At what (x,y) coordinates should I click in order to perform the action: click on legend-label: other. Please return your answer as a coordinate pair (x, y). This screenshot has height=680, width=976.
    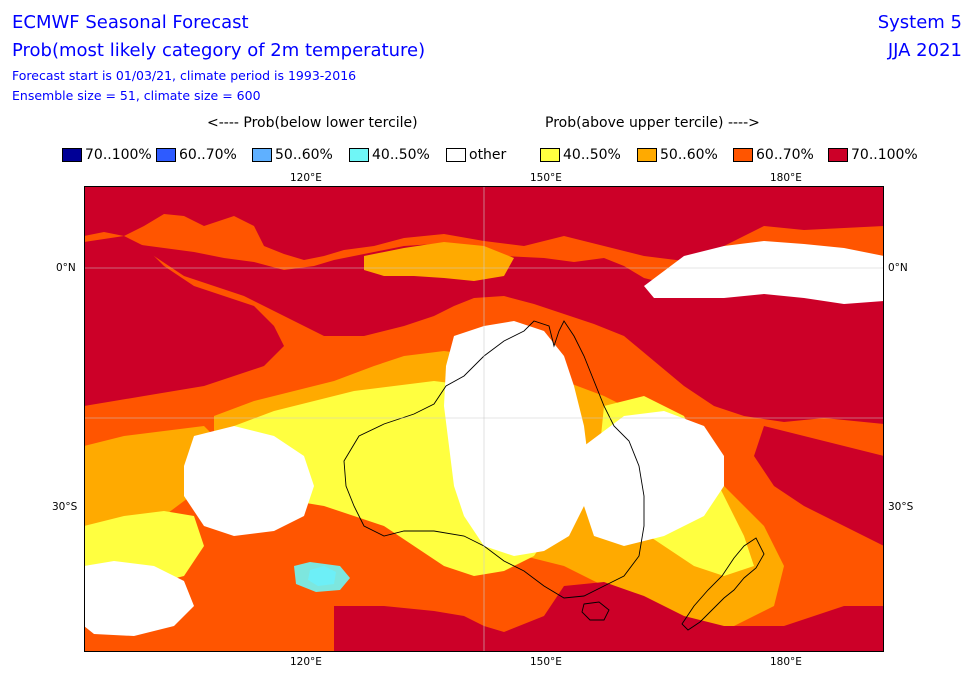
    Looking at the image, I should click on (488, 155).